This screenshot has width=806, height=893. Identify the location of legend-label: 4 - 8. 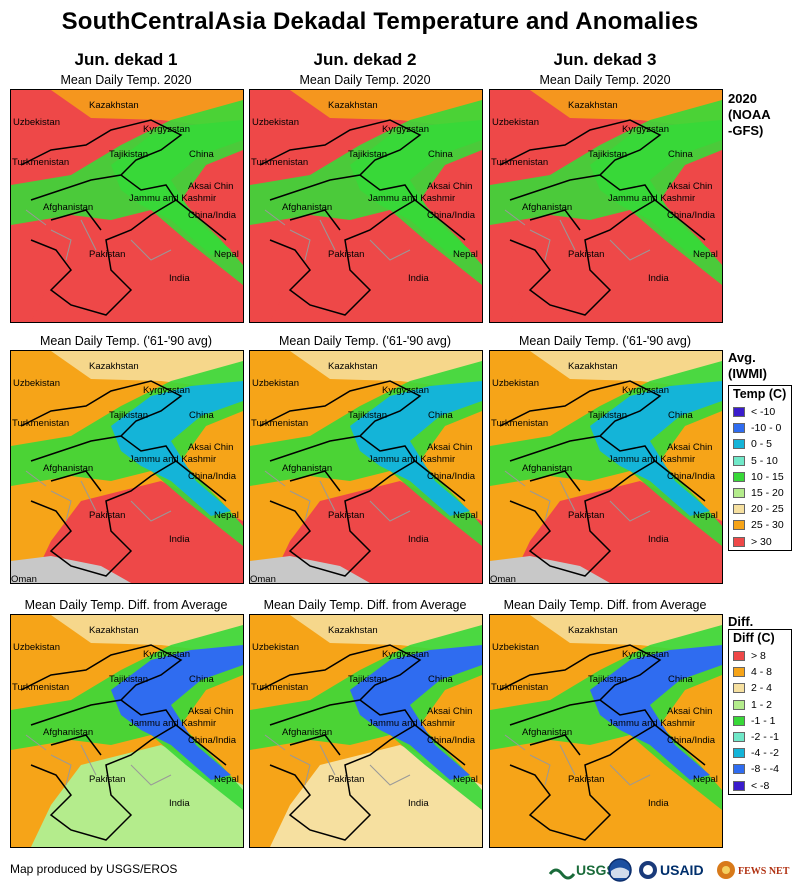
(762, 672).